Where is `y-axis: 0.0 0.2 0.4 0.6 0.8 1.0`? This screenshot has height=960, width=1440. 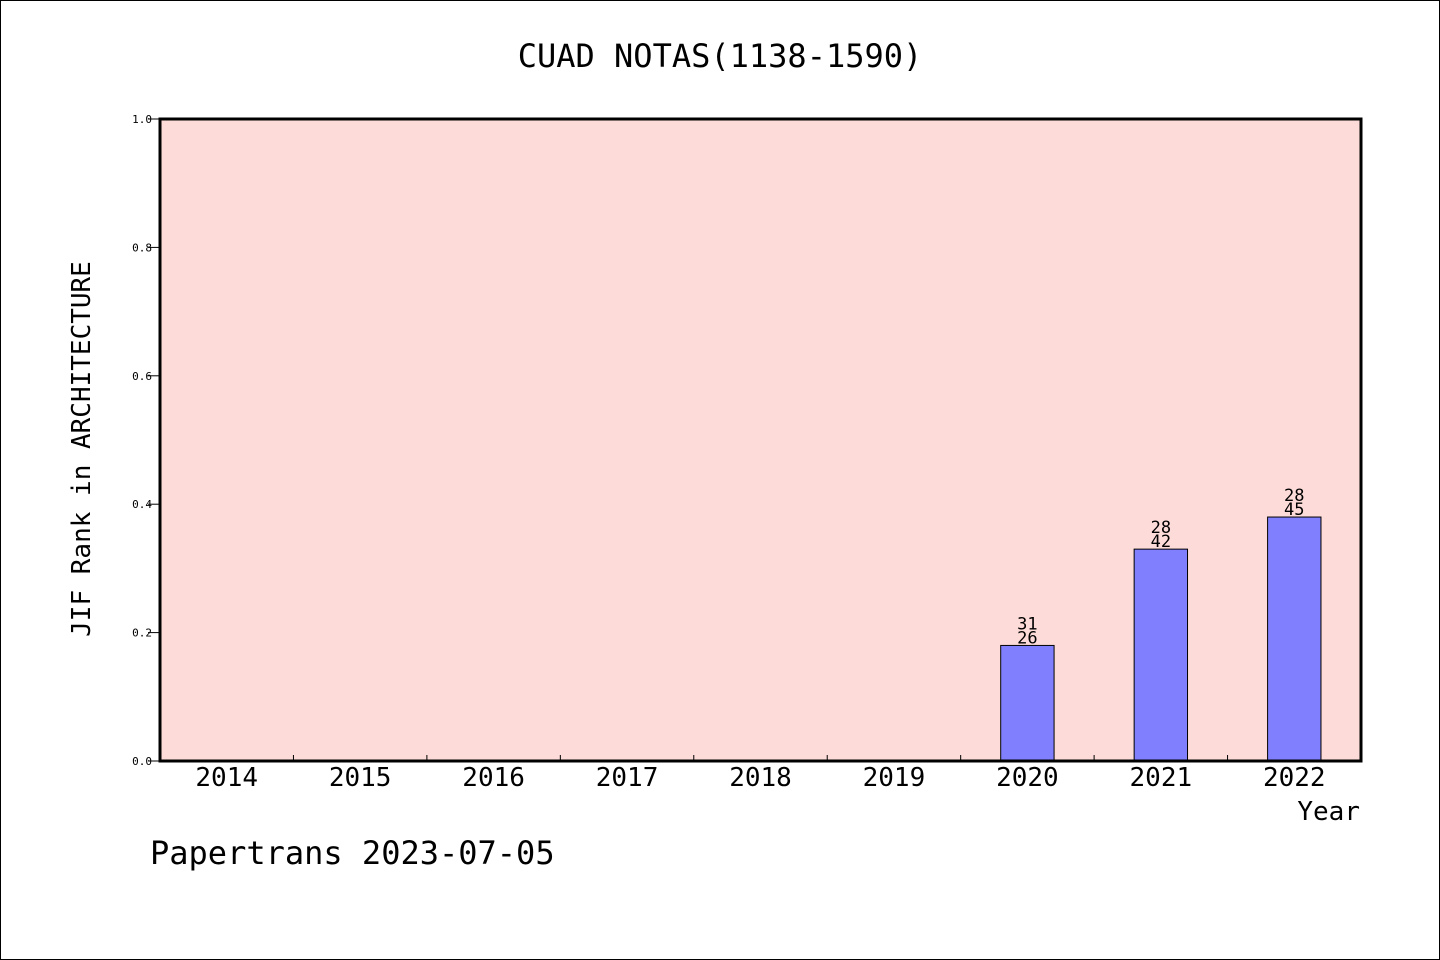
y-axis: 0.0 0.2 0.4 0.6 0.8 1.0 is located at coordinates (146, 440).